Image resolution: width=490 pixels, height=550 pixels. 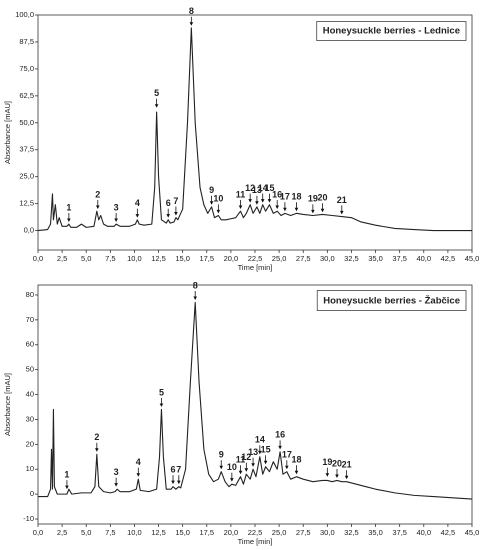 I want to click on x-tick-label: 0,0, so click(x=38, y=532).